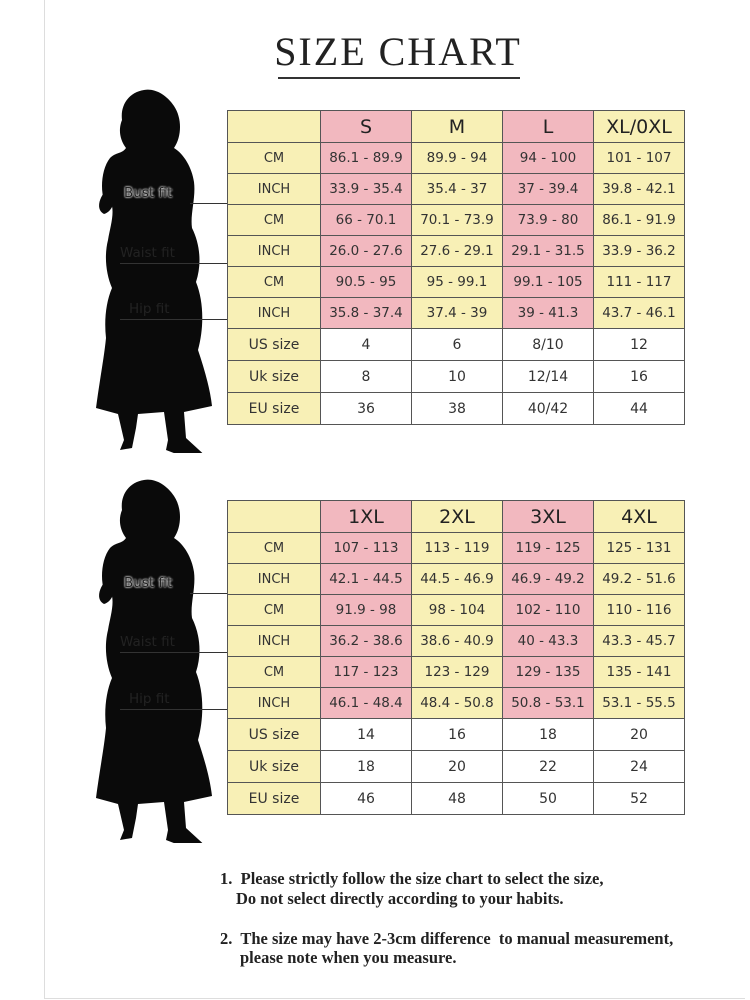  Describe the element at coordinates (548, 548) in the screenshot. I see `measurement-cell: 119 - 125` at that location.